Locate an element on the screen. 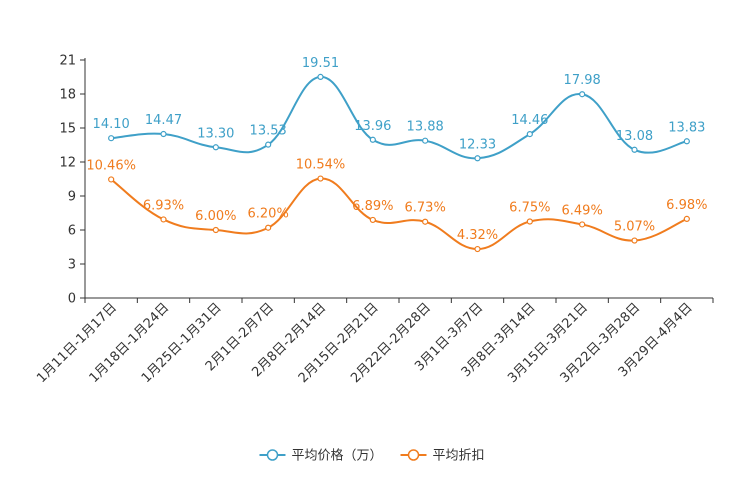  legend-item-1: 平均价格（万） is located at coordinates (321, 456).